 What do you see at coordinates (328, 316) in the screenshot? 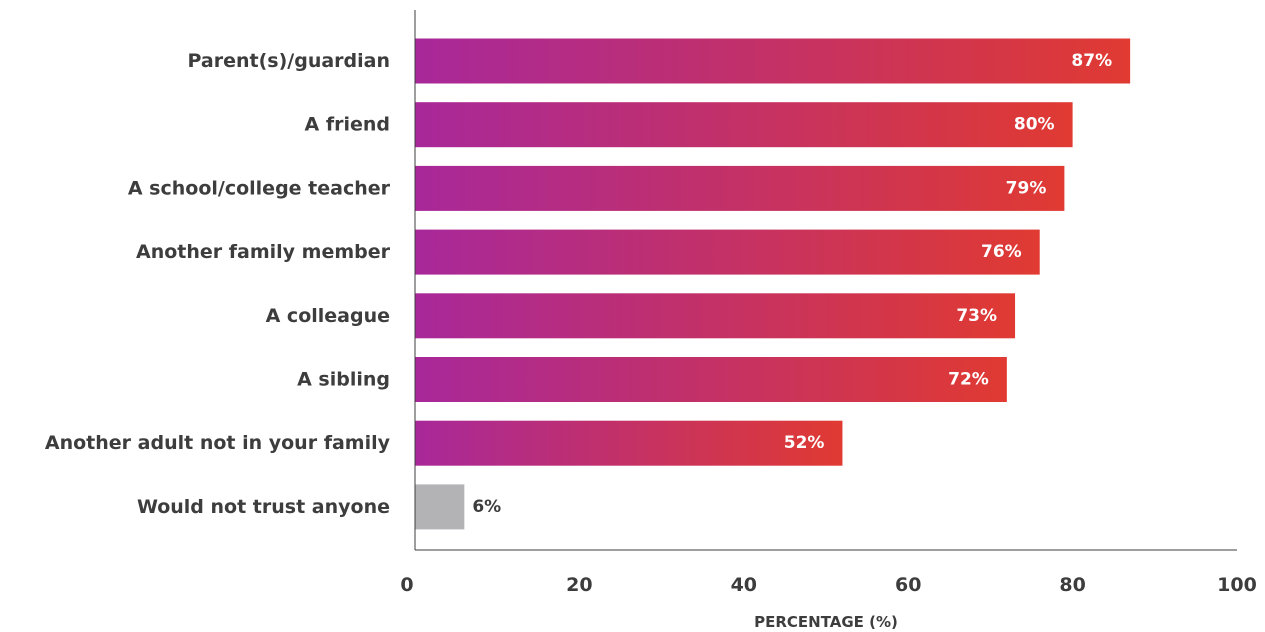
I see `category-label: A colleague` at bounding box center [328, 316].